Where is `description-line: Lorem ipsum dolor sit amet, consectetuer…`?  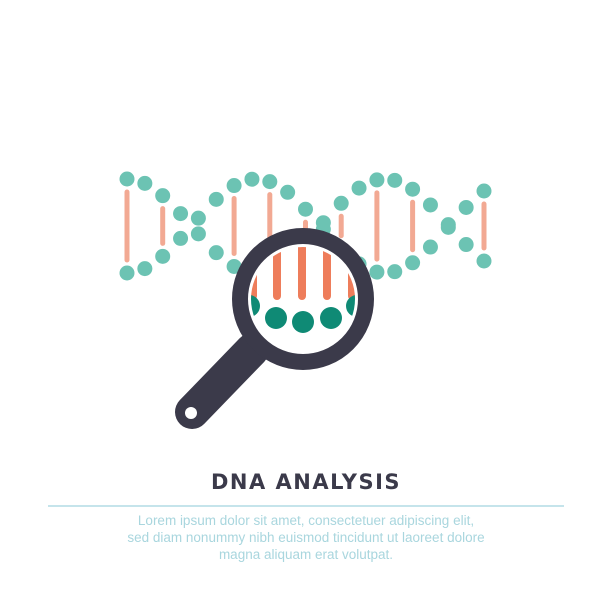 description-line: Lorem ipsum dolor sit amet, consectetuer… is located at coordinates (306, 520).